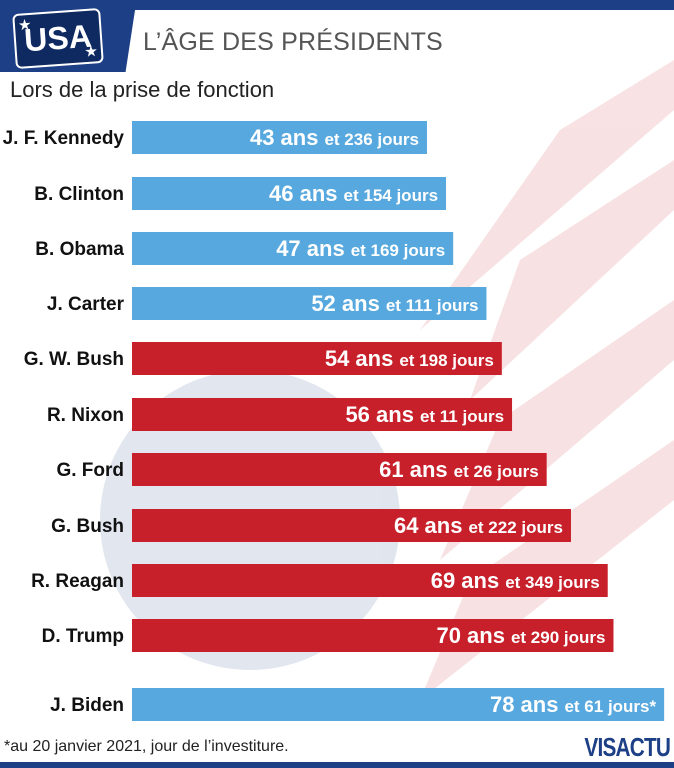  What do you see at coordinates (90, 470) in the screenshot?
I see `category-label: G. Ford` at bounding box center [90, 470].